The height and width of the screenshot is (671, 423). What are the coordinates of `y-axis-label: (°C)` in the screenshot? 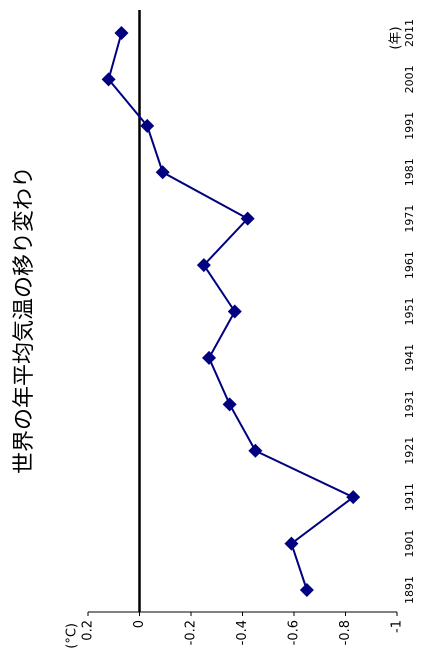 It's located at (72, 636).